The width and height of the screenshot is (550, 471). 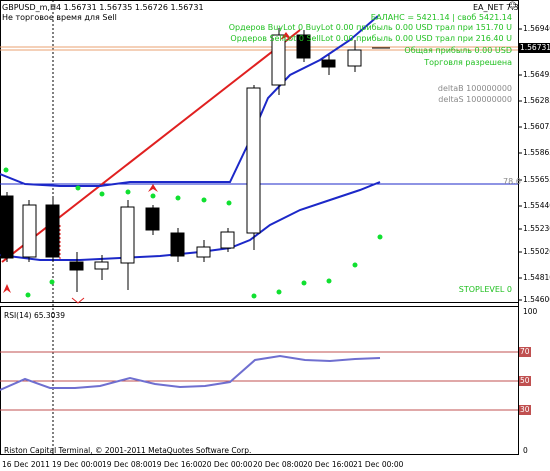 I want to click on delta-b-line: deltaB 100000000, so click(x=474, y=88).